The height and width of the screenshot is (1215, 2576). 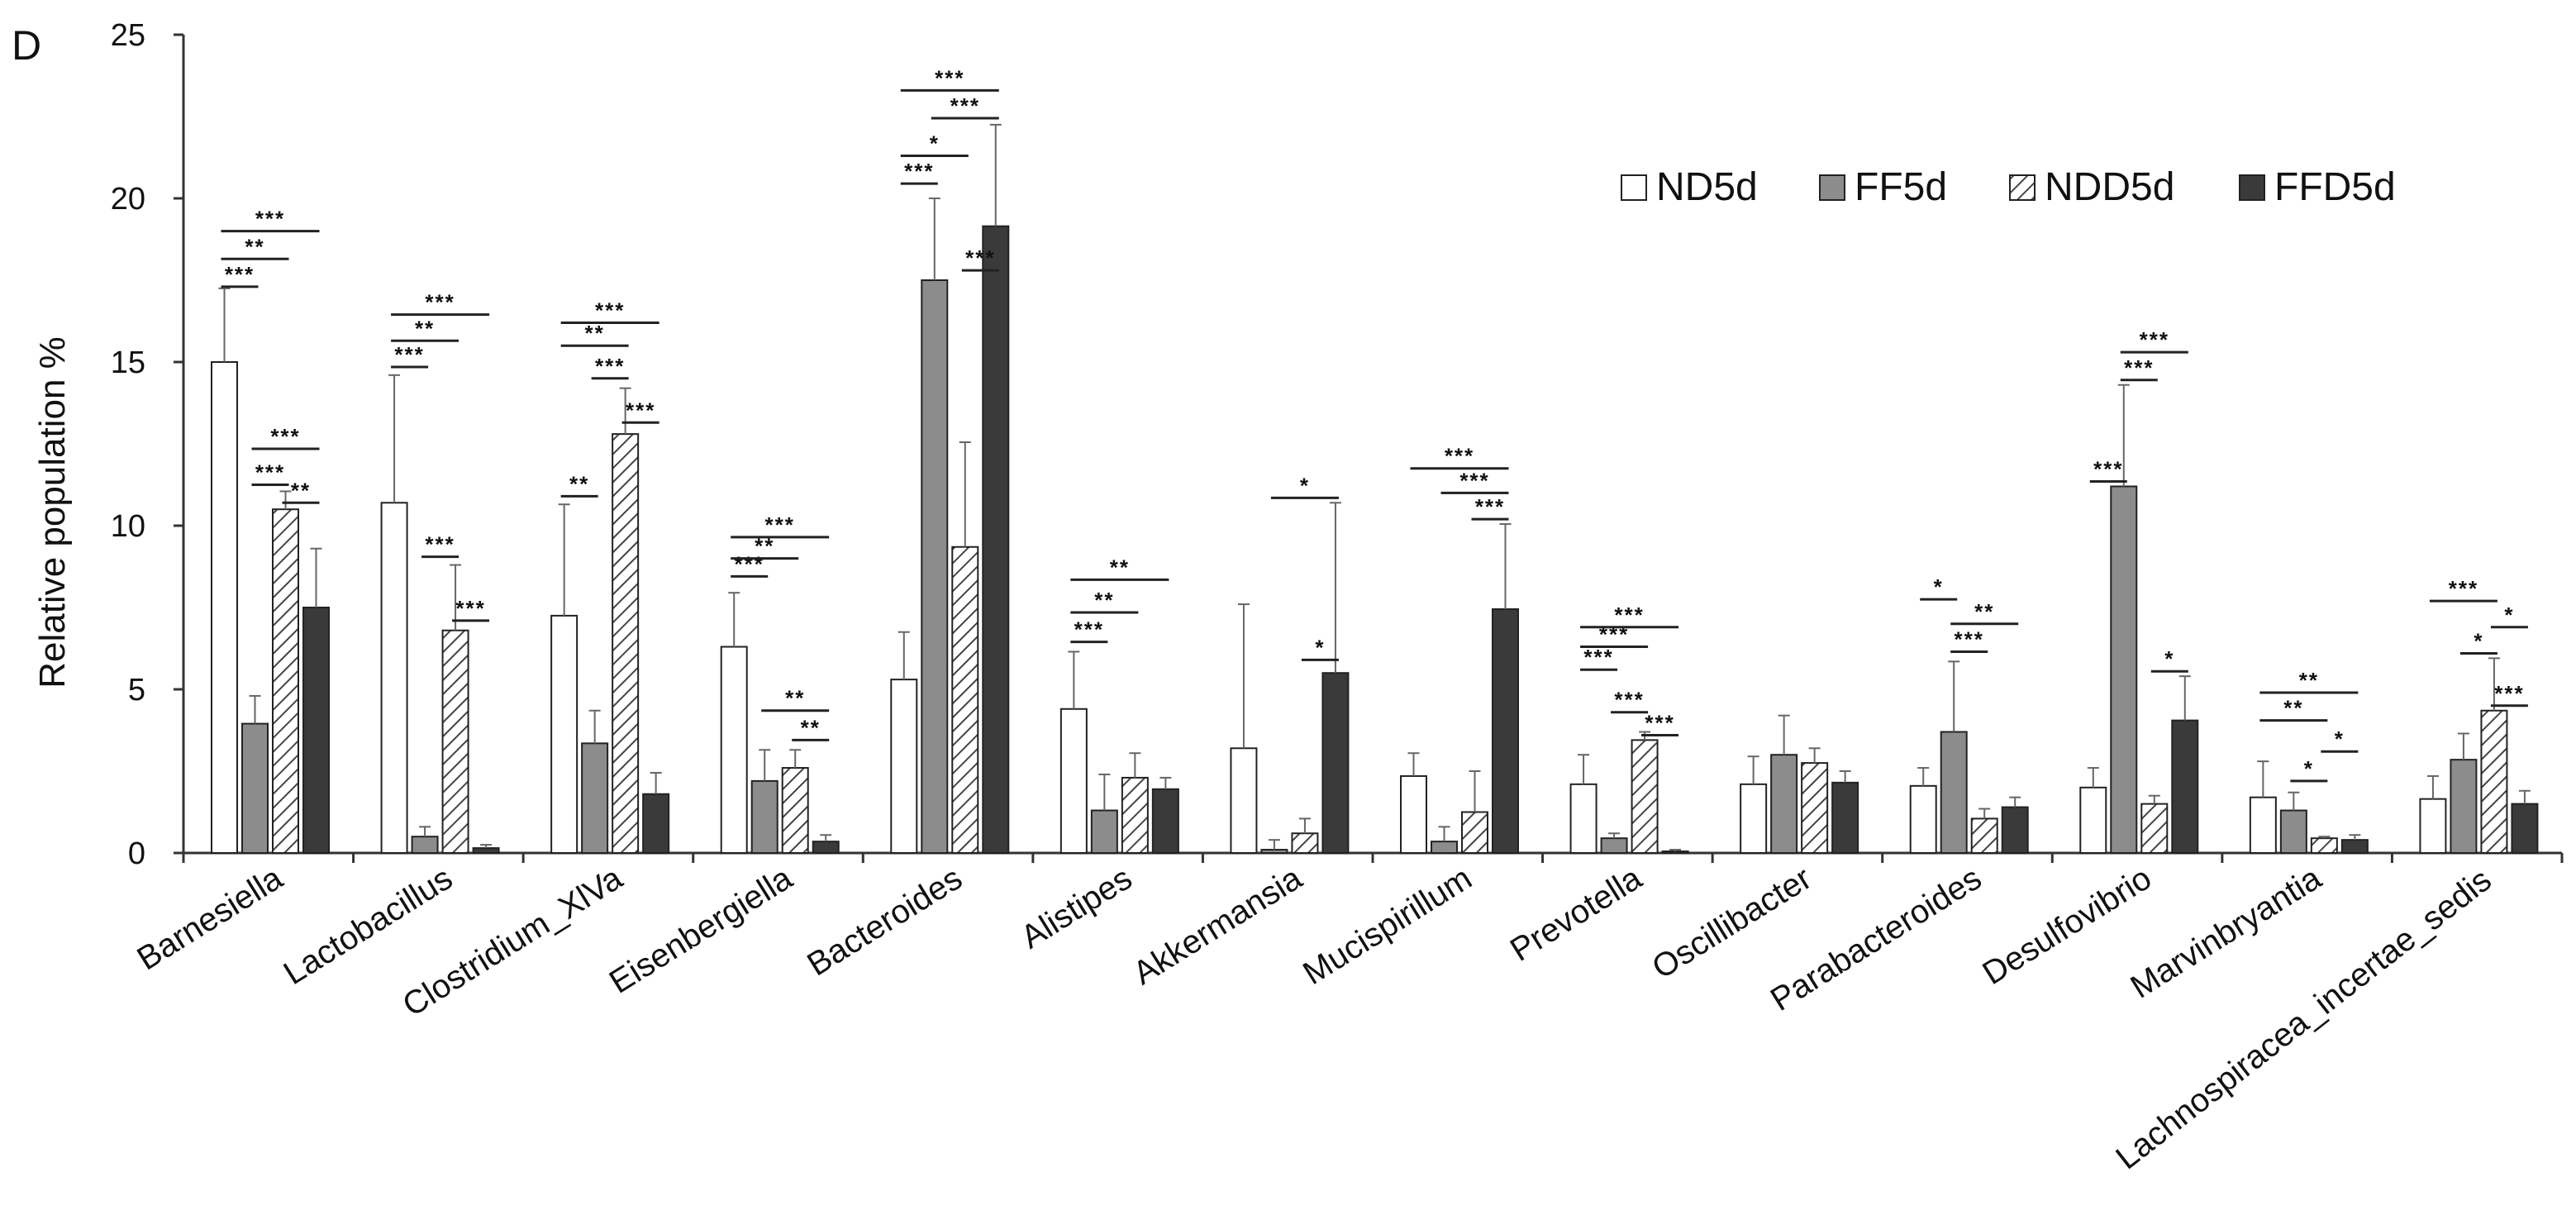 What do you see at coordinates (2227, 933) in the screenshot?
I see `category-label-marvinbryantia: Marvinbryantia` at bounding box center [2227, 933].